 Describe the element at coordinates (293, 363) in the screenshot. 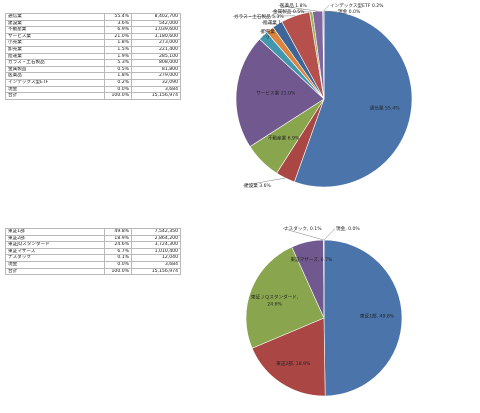

I see `pie-slice-label: 東証2部, 18.9%` at that location.